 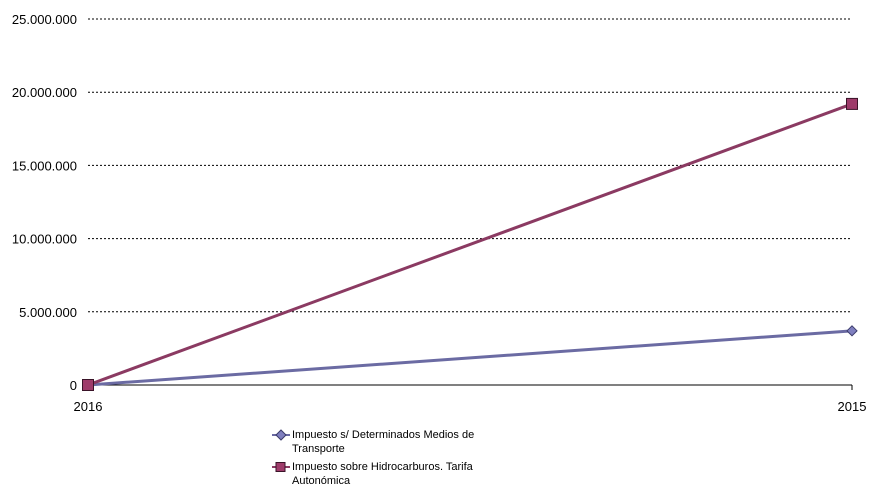 I want to click on y-tick-label: 25.000.000, so click(x=44, y=19).